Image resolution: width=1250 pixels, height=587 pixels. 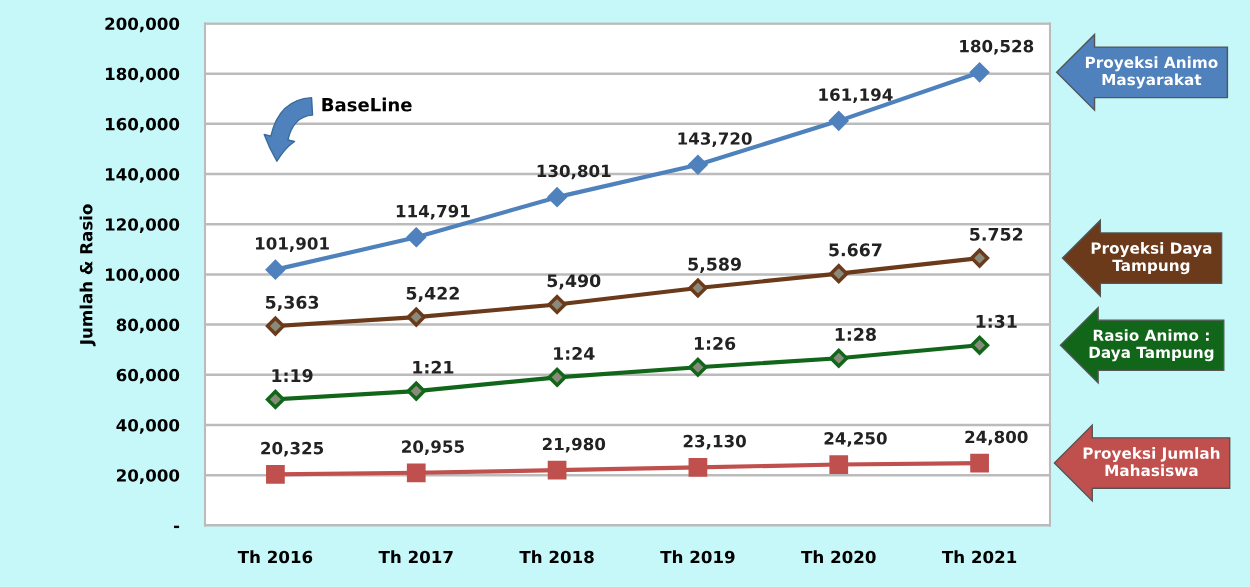 What do you see at coordinates (856, 96) in the screenshot?
I see `data-label: 161,194` at bounding box center [856, 96].